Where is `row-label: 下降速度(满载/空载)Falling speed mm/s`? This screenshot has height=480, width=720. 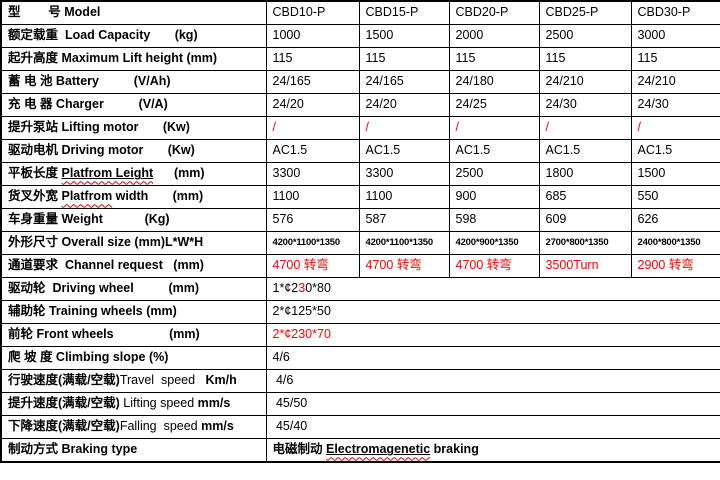 row-label: 下降速度(满载/空载)Falling speed mm/s is located at coordinates (133, 427).